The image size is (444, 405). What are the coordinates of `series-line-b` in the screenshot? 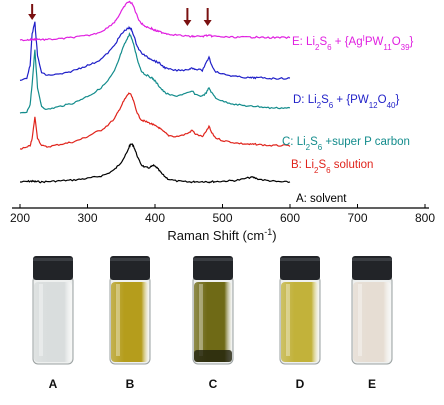 It's located at (155, 121).